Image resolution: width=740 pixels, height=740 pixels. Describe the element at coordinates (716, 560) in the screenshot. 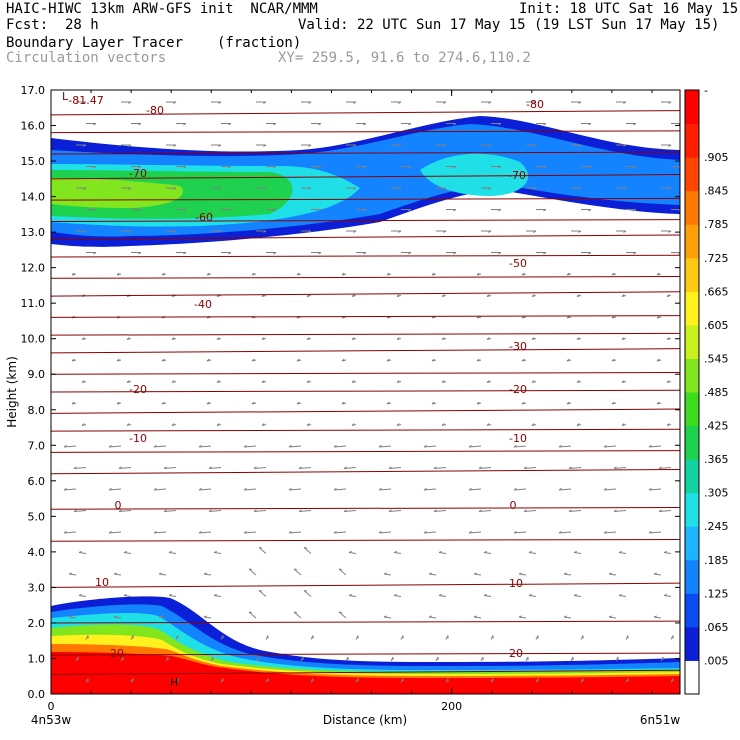

I see `colorbar-label: .185` at that location.